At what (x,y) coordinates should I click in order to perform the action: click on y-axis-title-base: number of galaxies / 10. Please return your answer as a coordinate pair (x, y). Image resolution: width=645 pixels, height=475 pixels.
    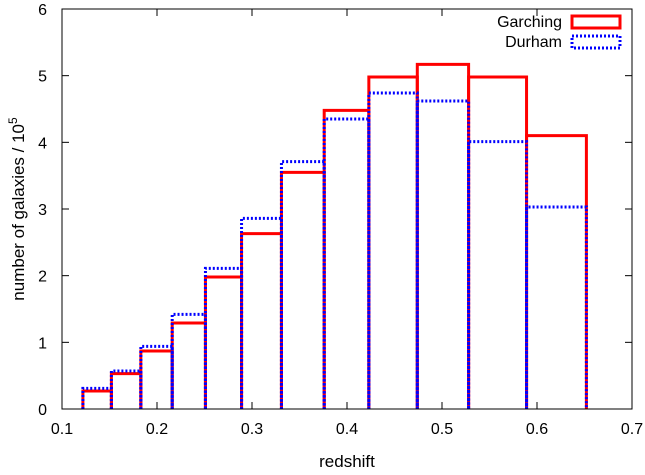
    Looking at the image, I should click on (18, 212).